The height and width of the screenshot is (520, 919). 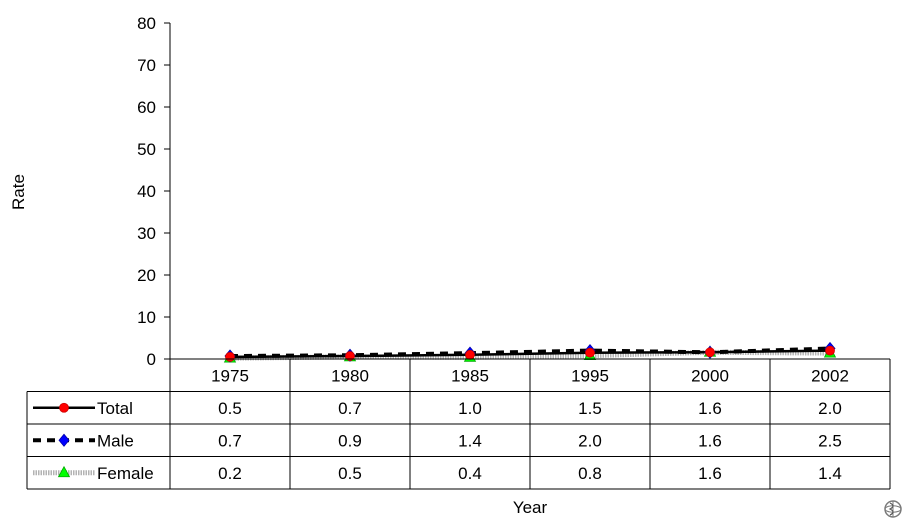 I want to click on table-cell: 0.9, so click(x=350, y=440).